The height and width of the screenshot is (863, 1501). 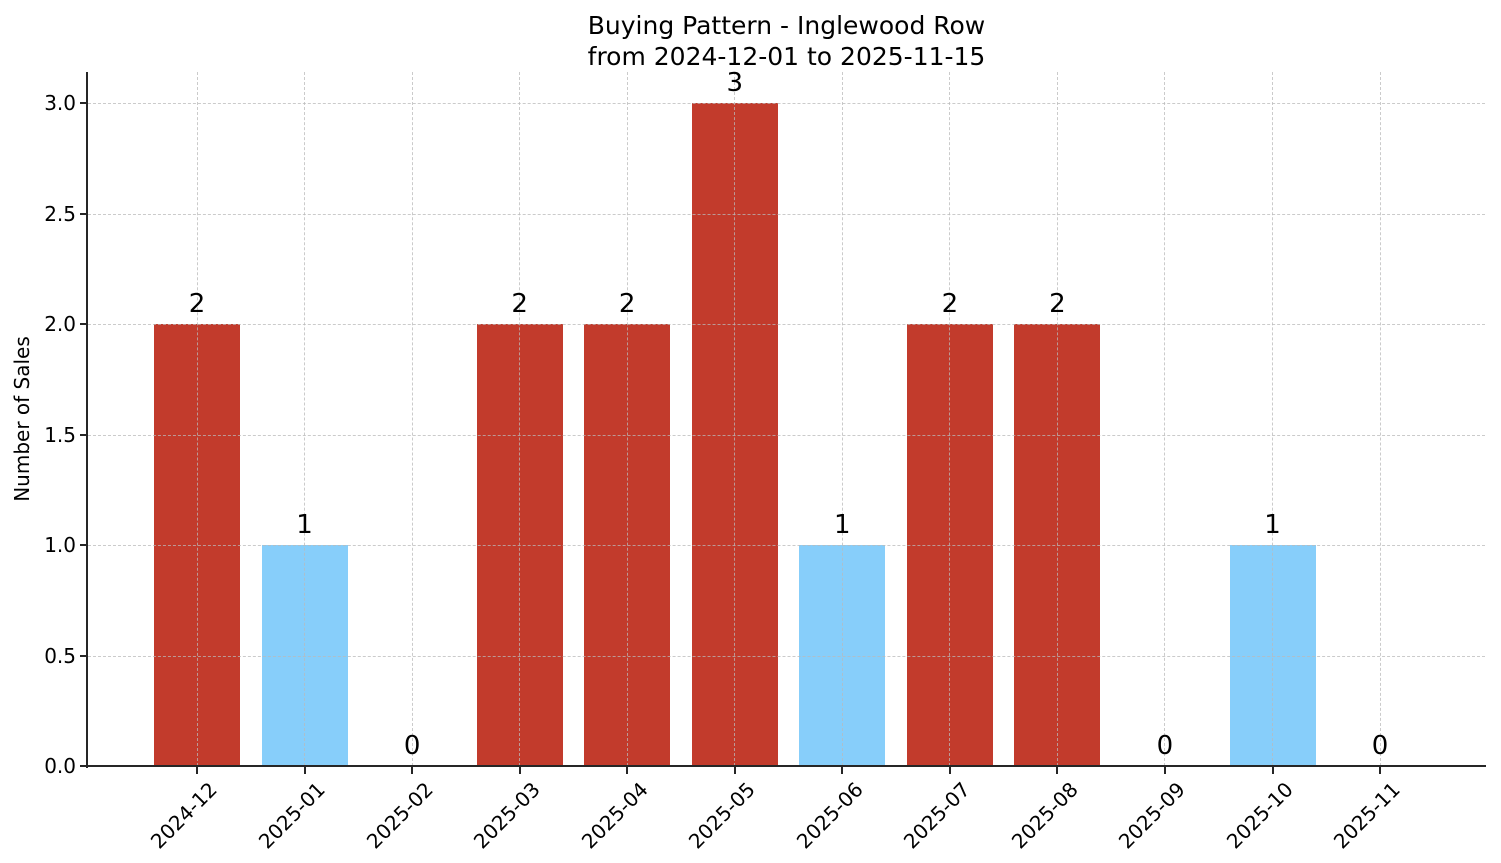 I want to click on y-axis-spine, so click(x=87, y=420).